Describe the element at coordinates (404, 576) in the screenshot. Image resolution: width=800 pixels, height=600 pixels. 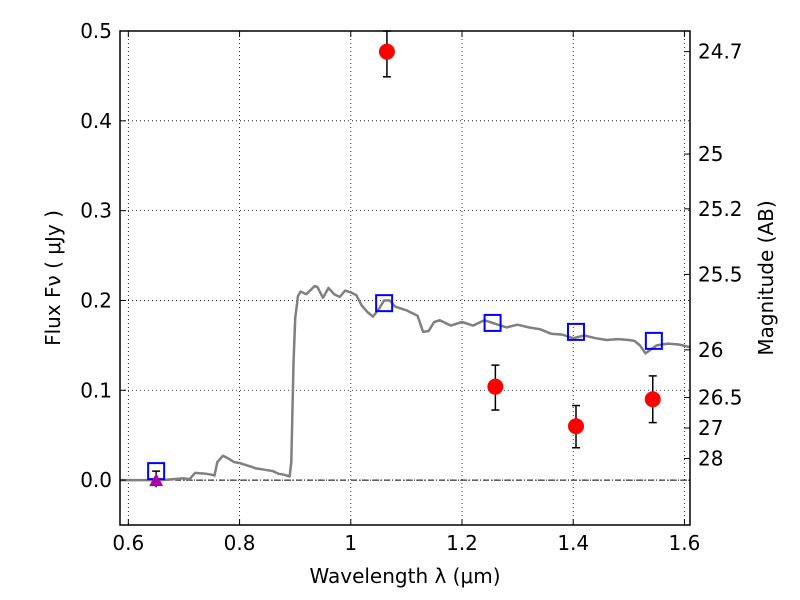
I see `x-axis-title: Wavelength λ (μm)` at that location.